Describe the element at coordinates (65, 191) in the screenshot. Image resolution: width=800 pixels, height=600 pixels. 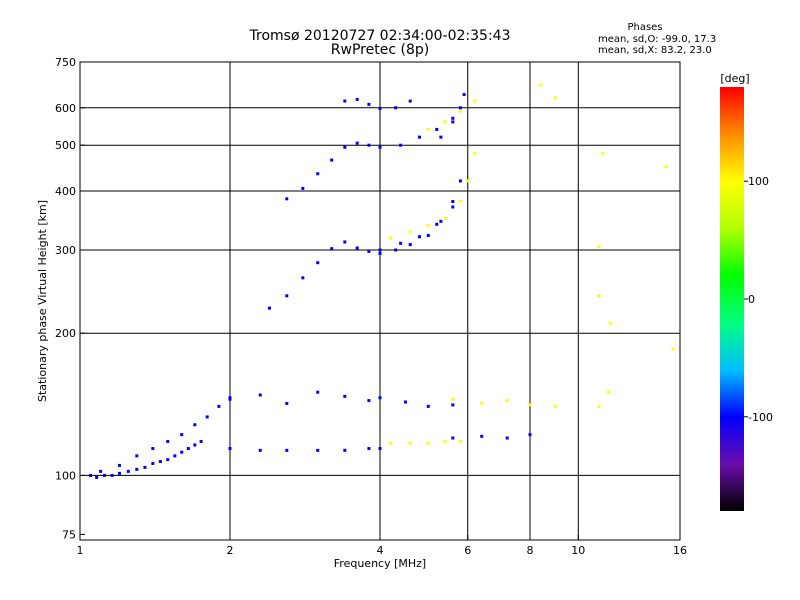
I see `y-tick-label: 400` at that location.